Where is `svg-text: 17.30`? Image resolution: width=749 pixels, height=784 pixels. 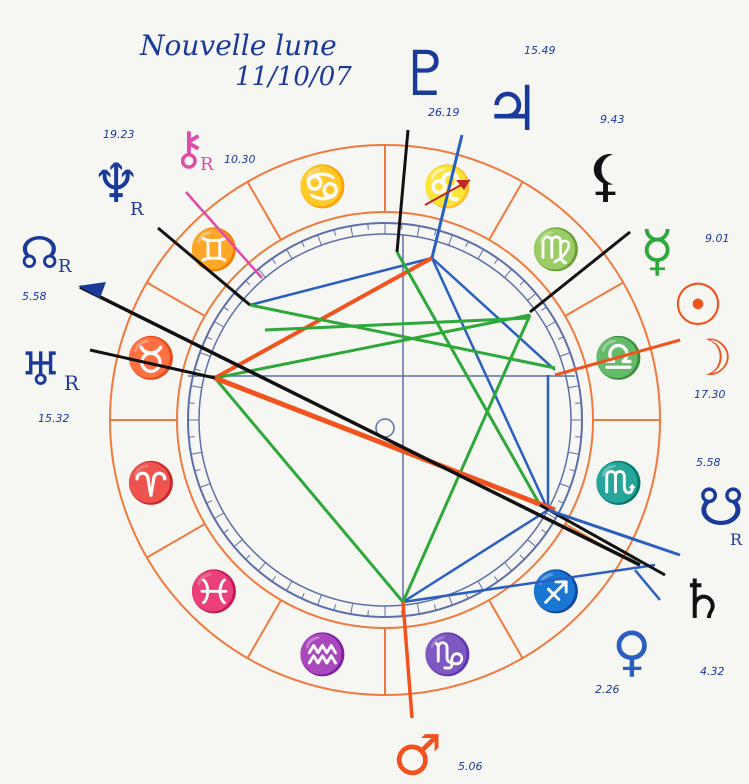
svg-text: 17.30 is located at coordinates (710, 394).